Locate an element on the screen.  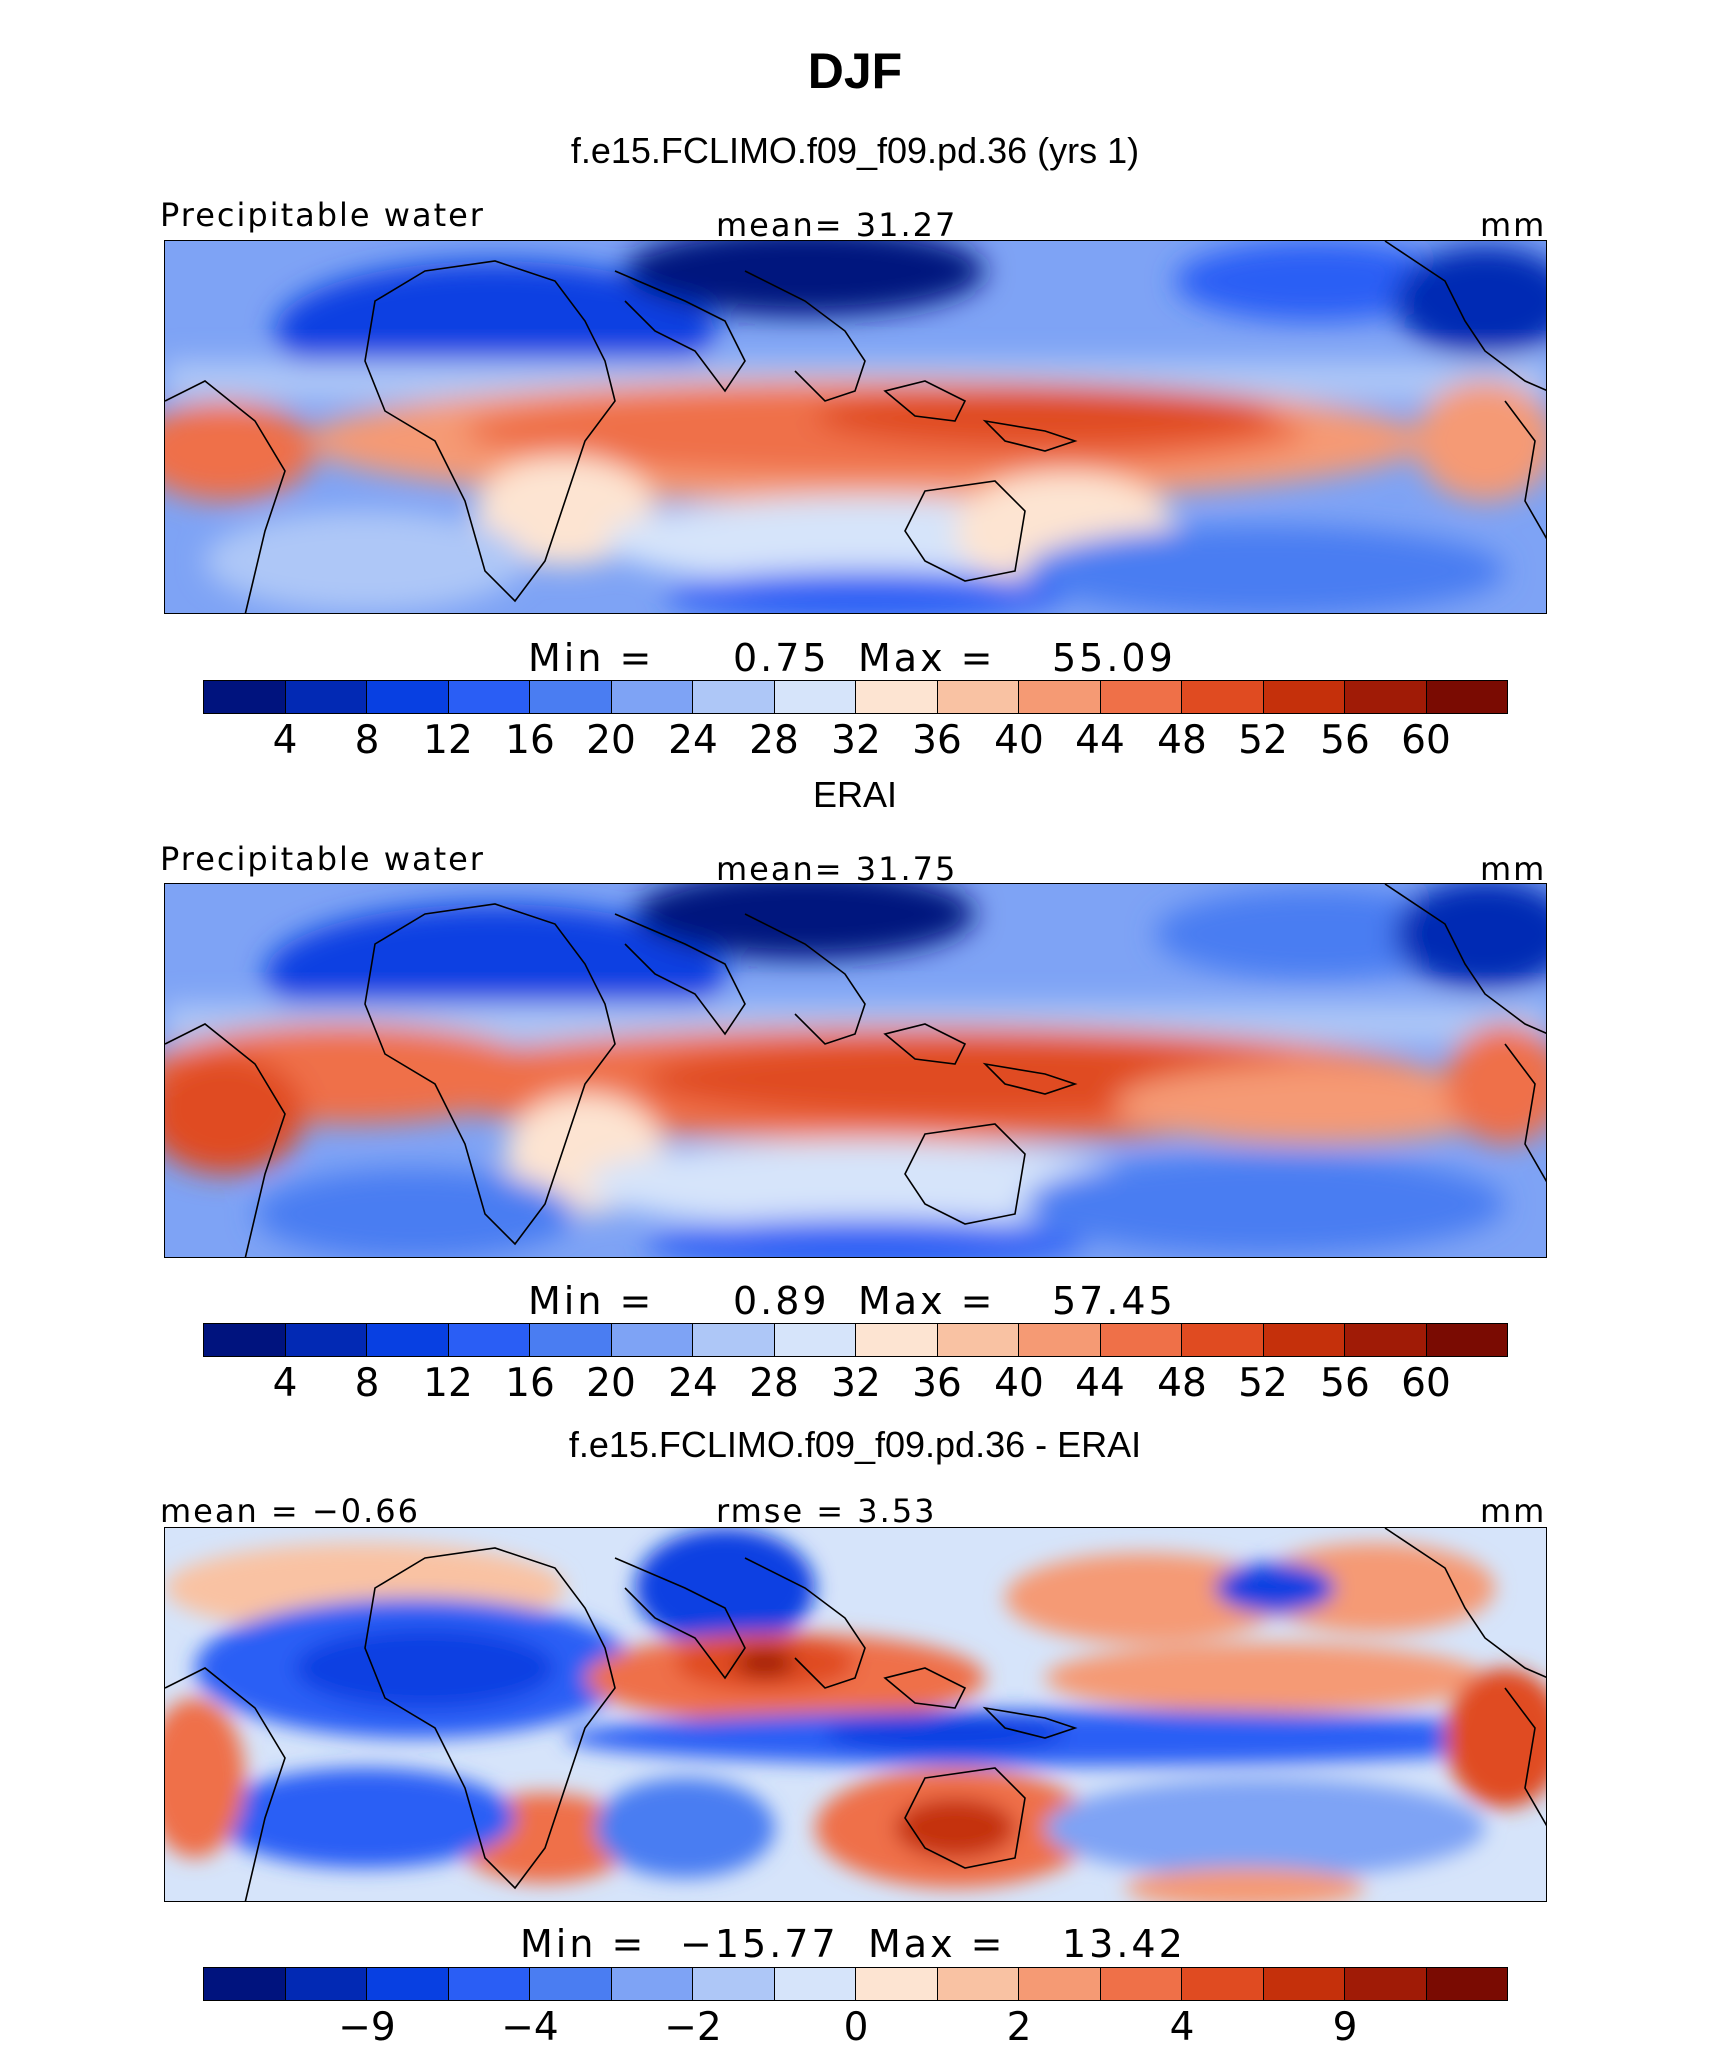
panel-2-tick: 48 is located at coordinates (1182, 1383).